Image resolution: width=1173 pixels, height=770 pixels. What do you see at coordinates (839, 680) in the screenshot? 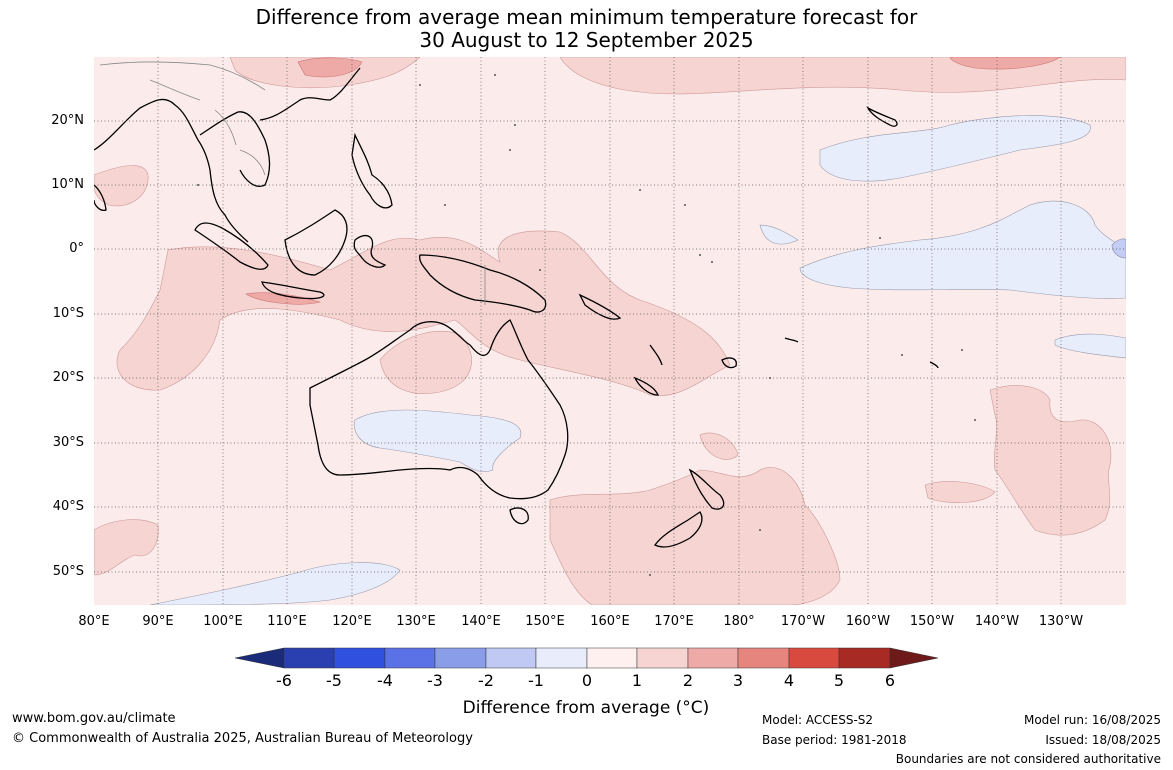
I see `colorbar-tick: 5` at bounding box center [839, 680].